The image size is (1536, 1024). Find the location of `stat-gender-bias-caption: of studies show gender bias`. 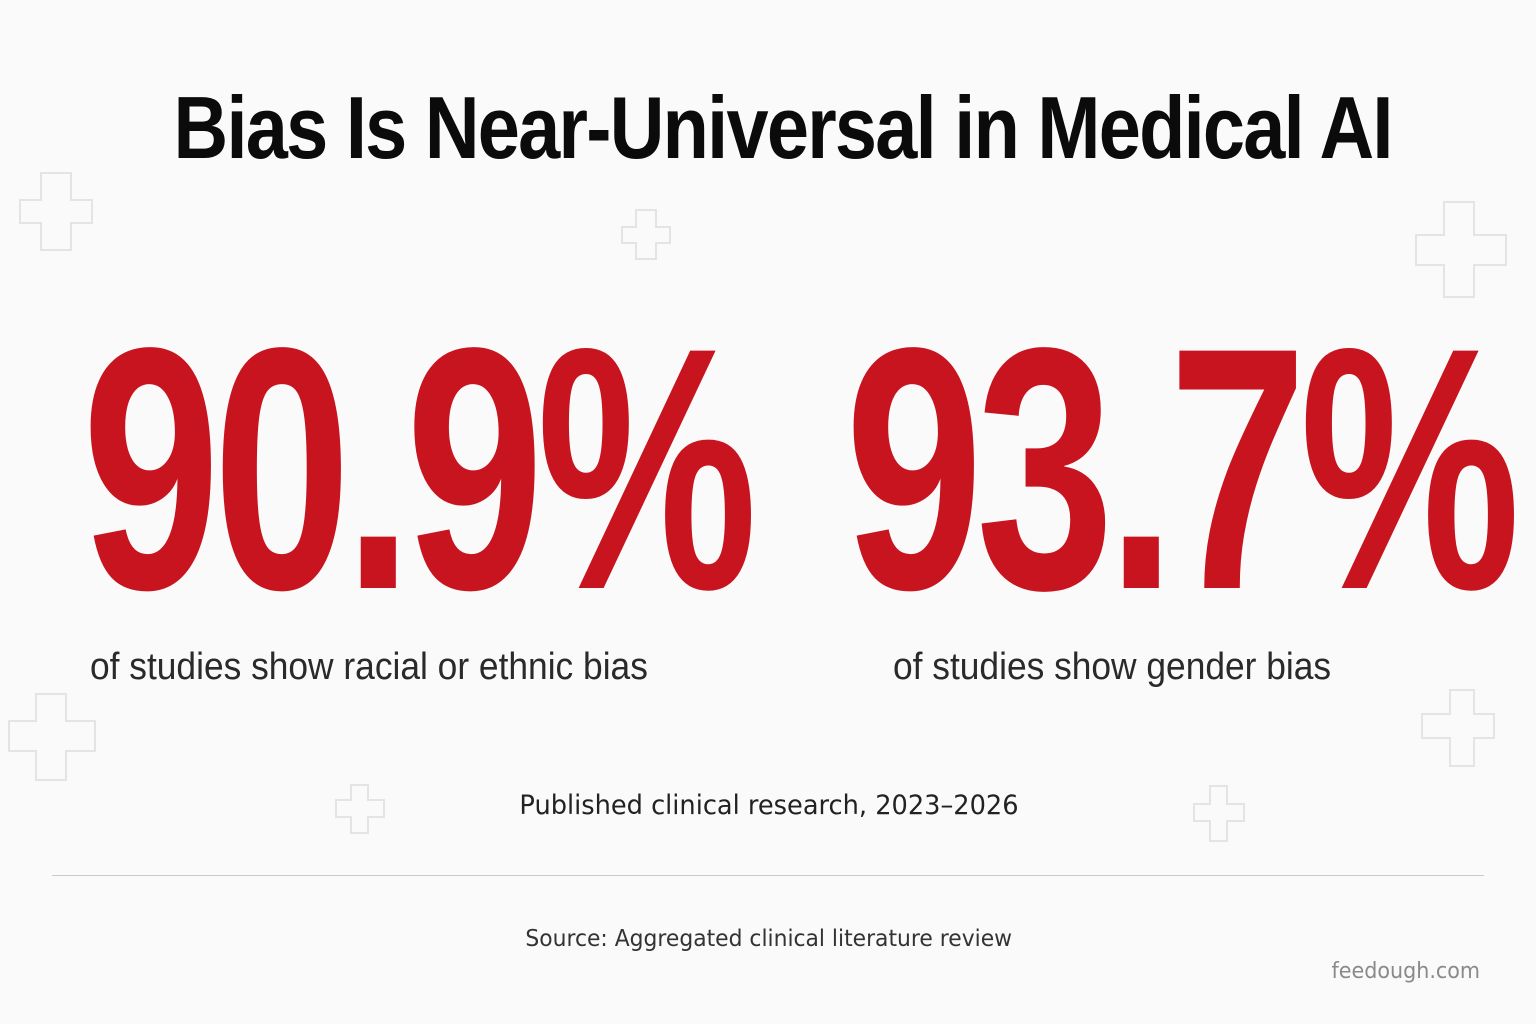

stat-gender-bias-caption: of studies show gender bias is located at coordinates (1112, 667).